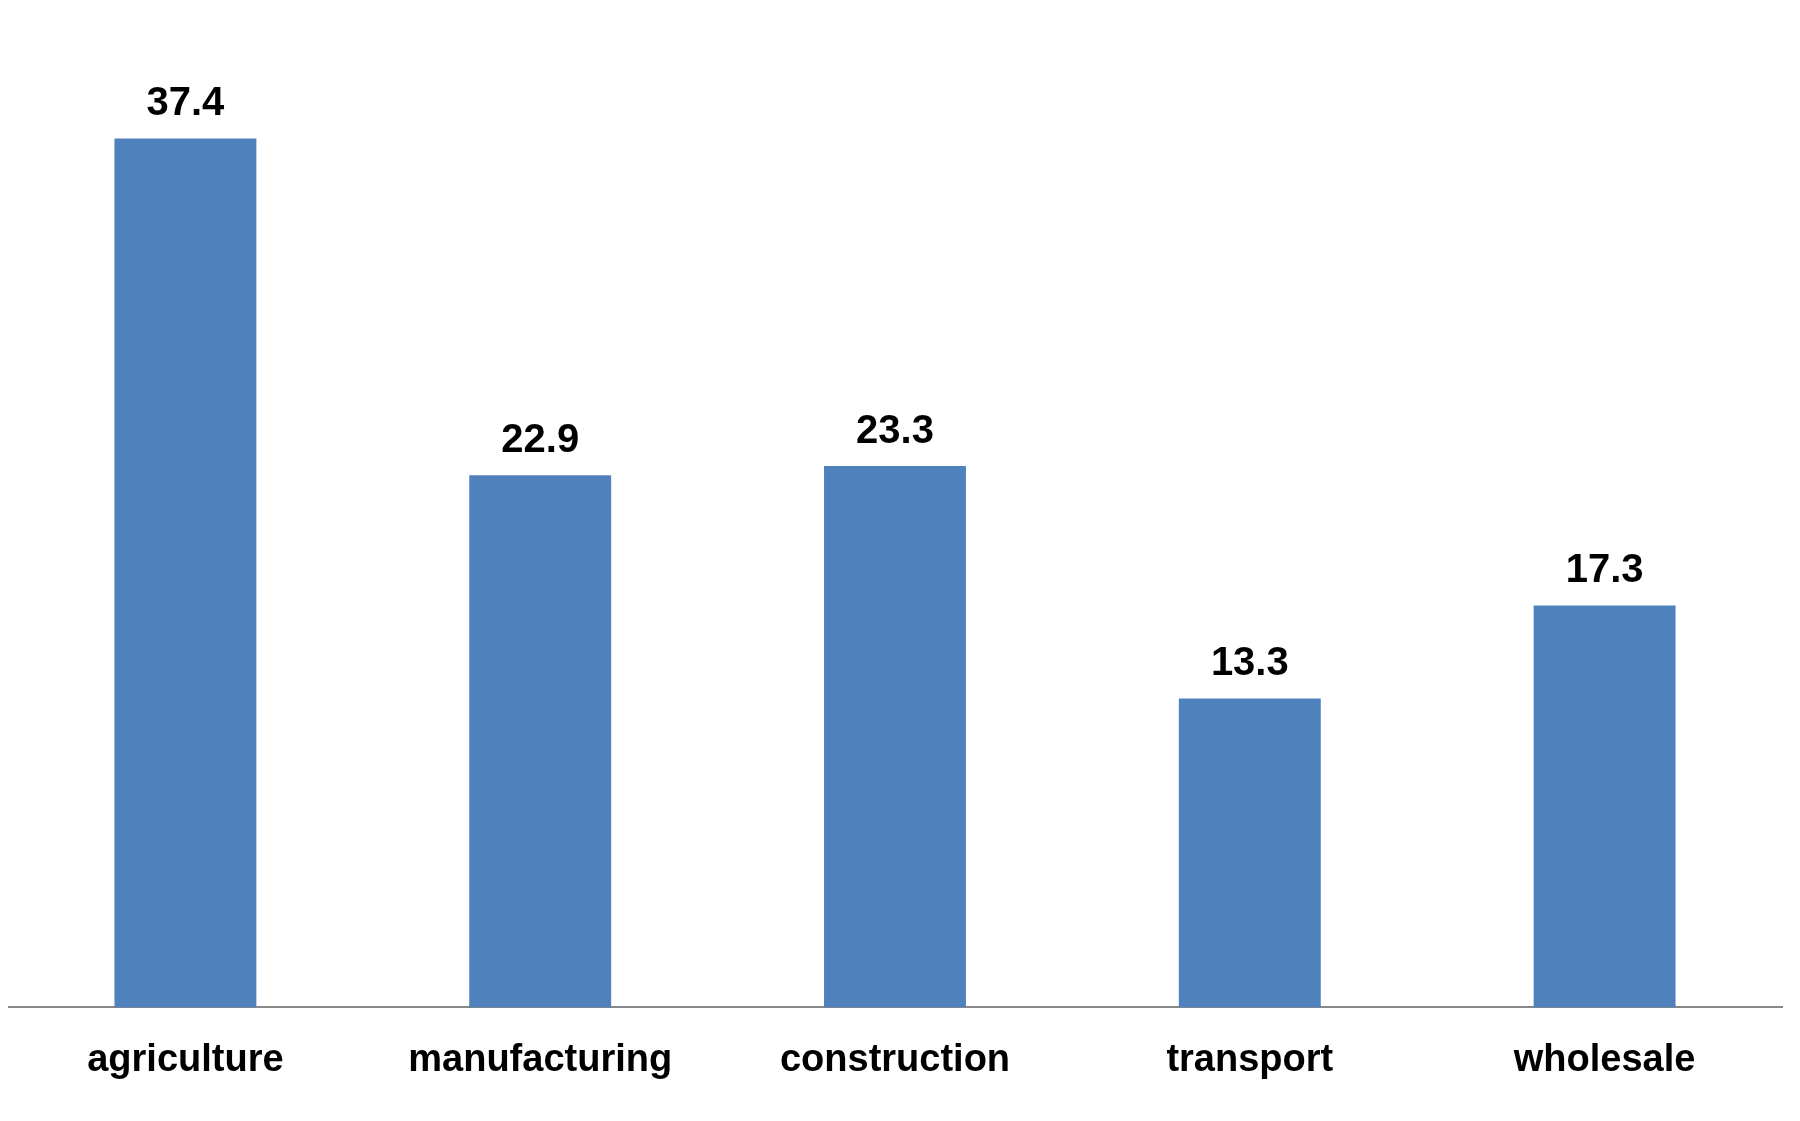 The width and height of the screenshot is (1800, 1121). Describe the element at coordinates (895, 429) in the screenshot. I see `data-label: 23.3` at that location.